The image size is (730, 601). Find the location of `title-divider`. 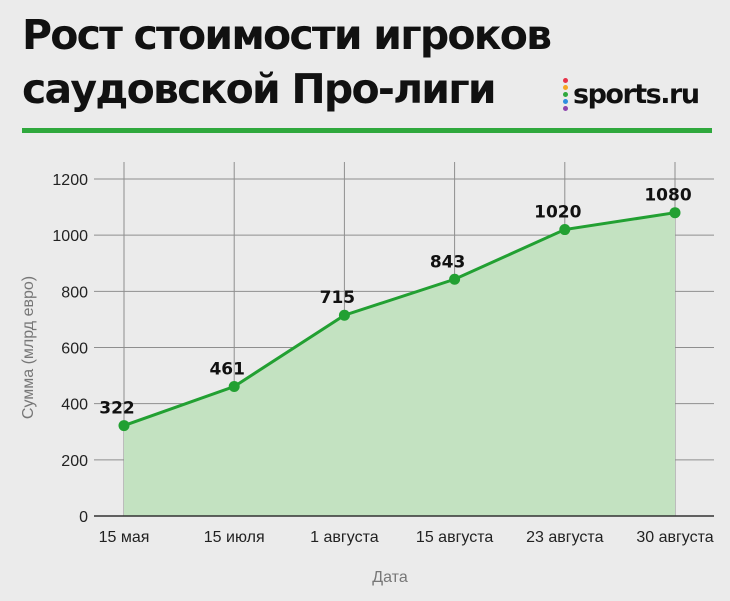

title-divider is located at coordinates (367, 130).